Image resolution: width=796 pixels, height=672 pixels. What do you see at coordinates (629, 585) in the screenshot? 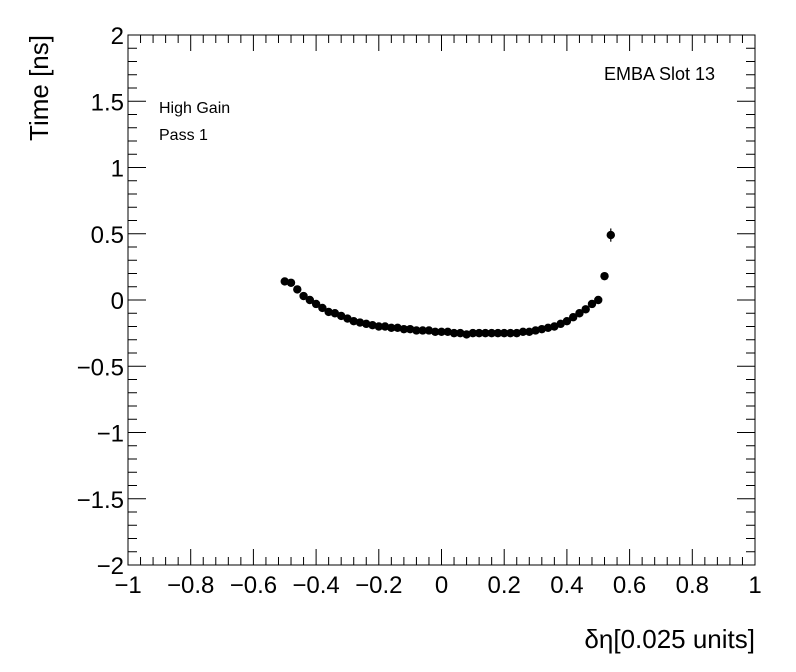
I see `x-tick-label: 0.6` at bounding box center [629, 585].